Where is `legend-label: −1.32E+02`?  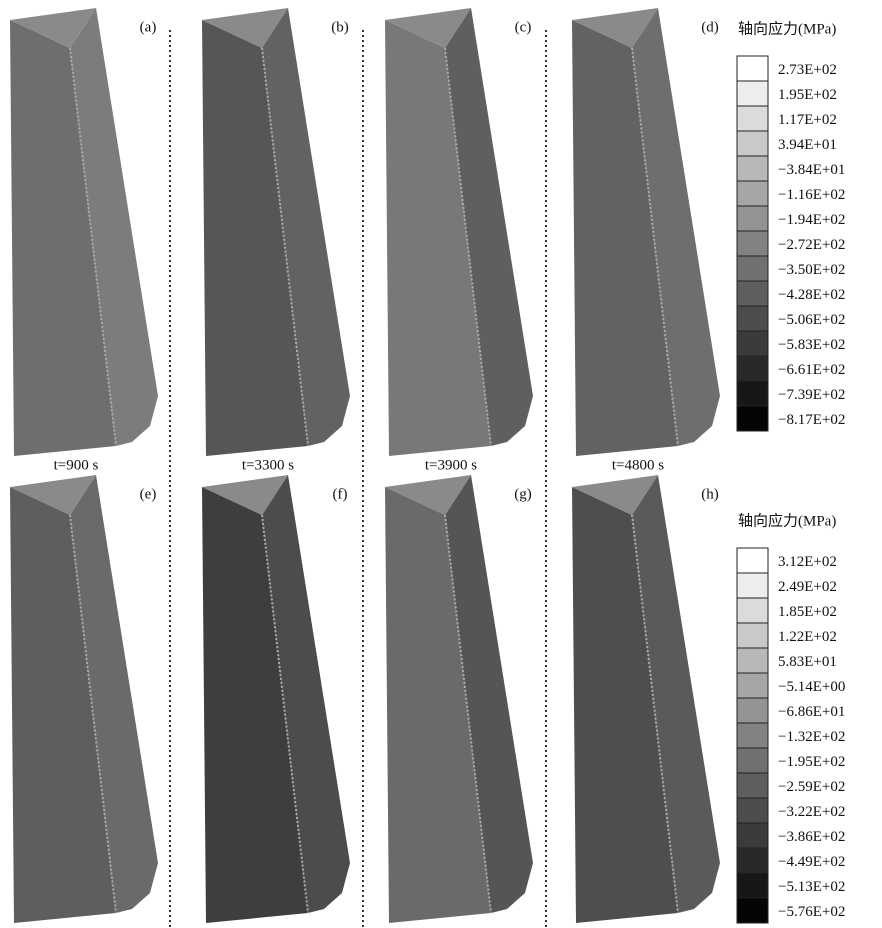 legend-label: −1.32E+02 is located at coordinates (811, 737).